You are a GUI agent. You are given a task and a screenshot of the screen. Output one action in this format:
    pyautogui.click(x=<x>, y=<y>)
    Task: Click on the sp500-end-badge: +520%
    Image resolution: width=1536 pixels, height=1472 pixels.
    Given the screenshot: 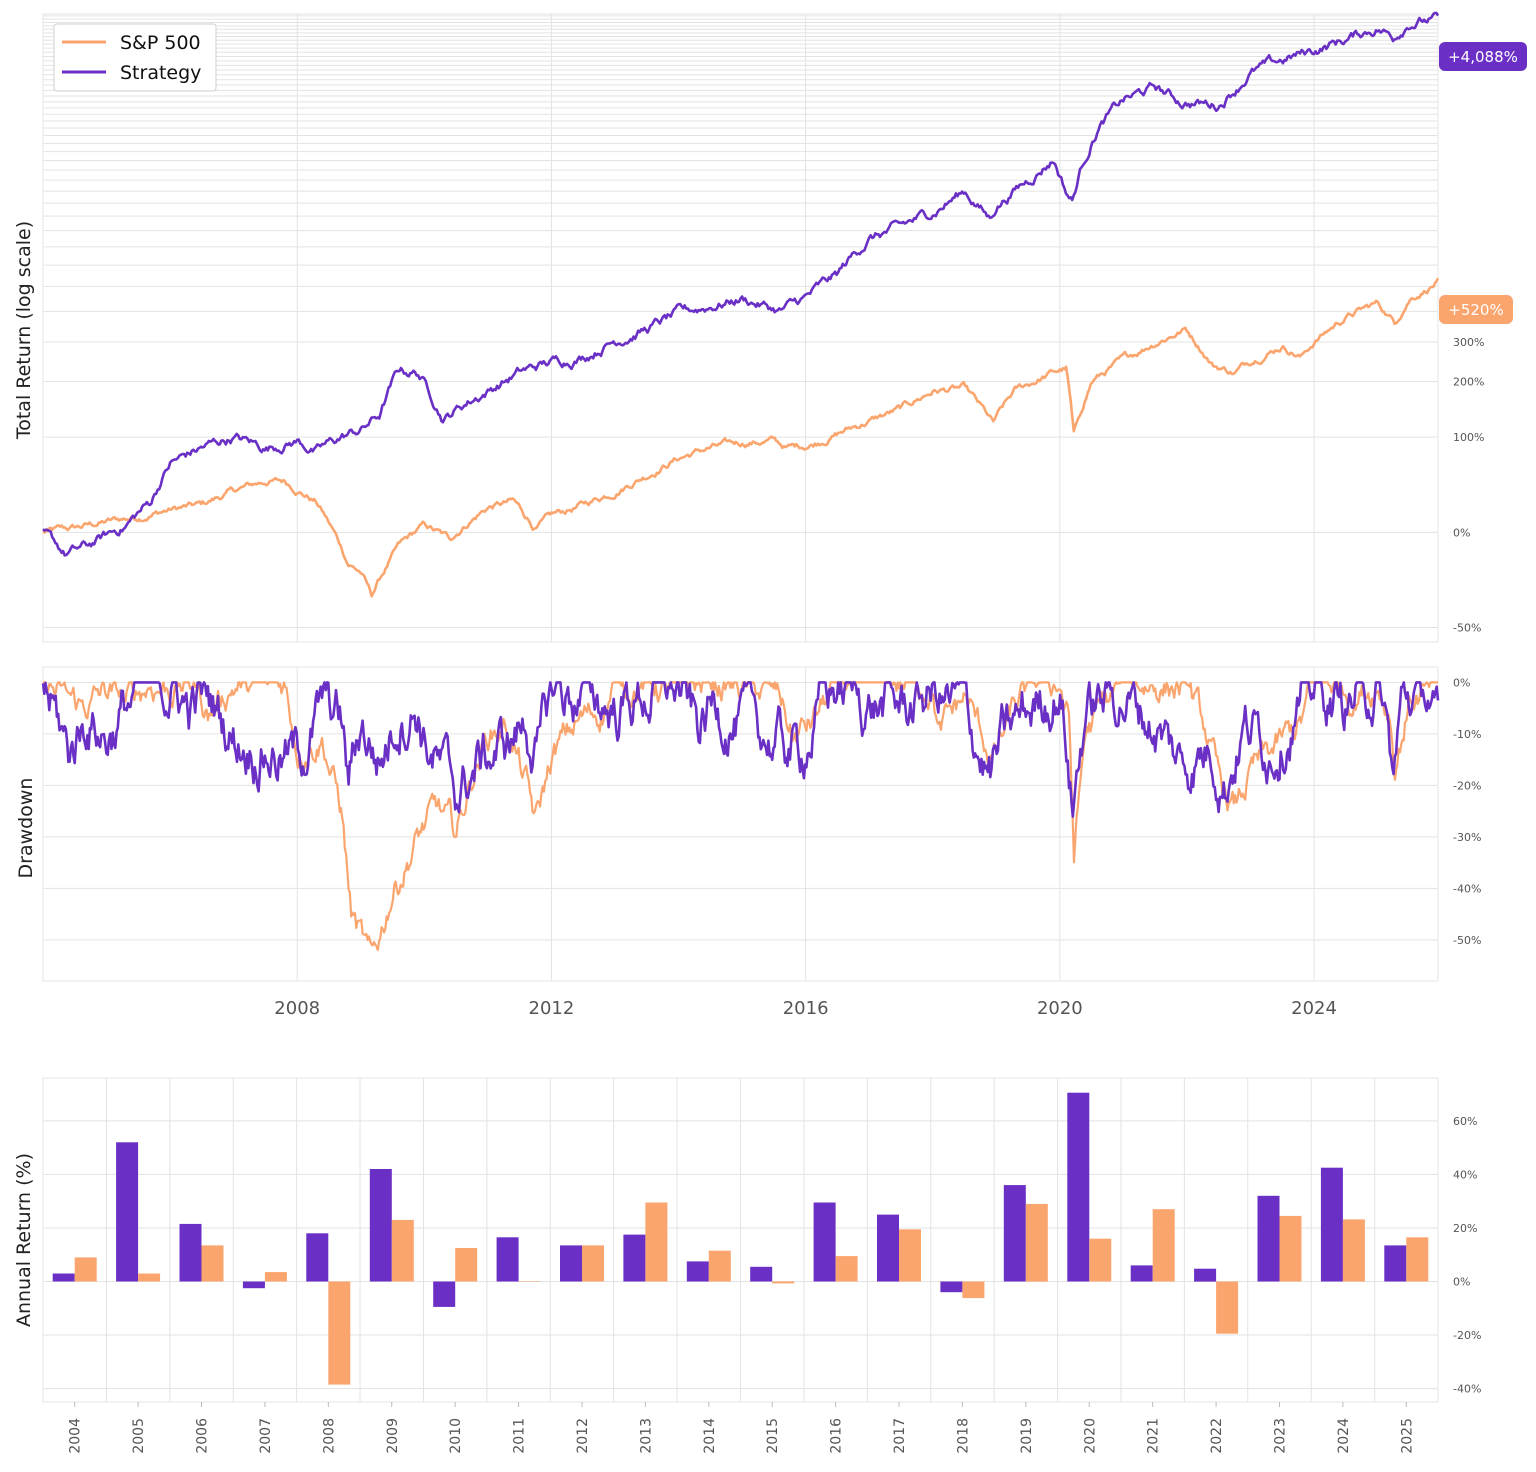 What is the action you would take?
    pyautogui.click(x=1476, y=309)
    